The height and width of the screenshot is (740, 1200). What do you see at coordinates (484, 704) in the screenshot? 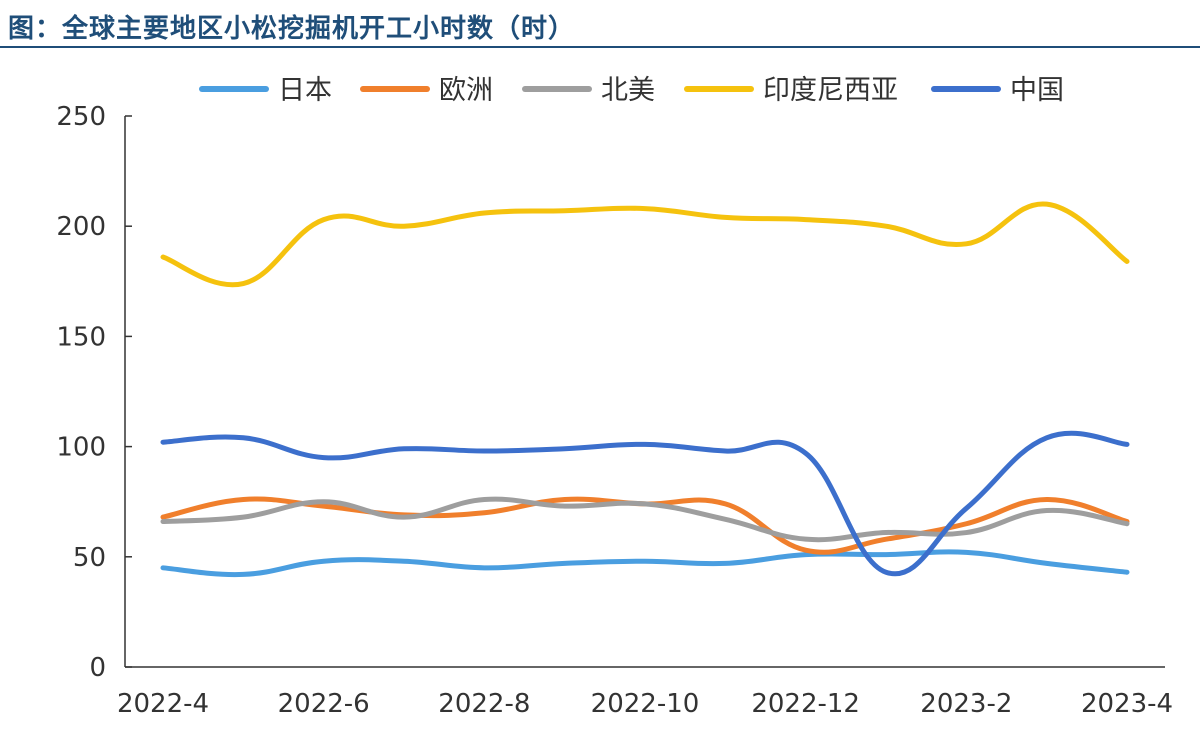
I see `x-tick-label: 2022-8` at bounding box center [484, 704].